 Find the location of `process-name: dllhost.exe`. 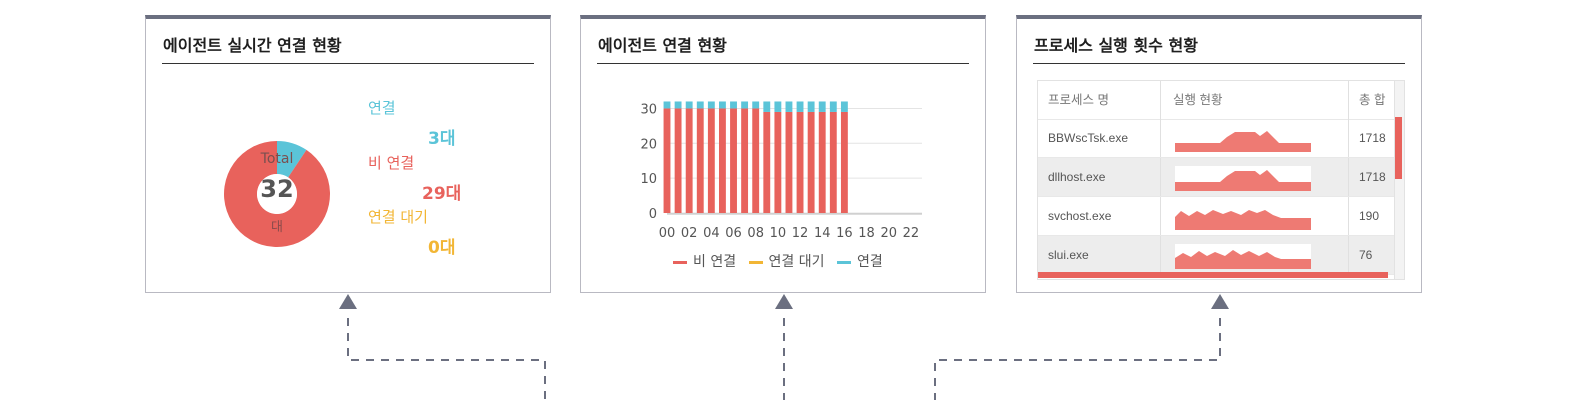

process-name: dllhost.exe is located at coordinates (1077, 177).